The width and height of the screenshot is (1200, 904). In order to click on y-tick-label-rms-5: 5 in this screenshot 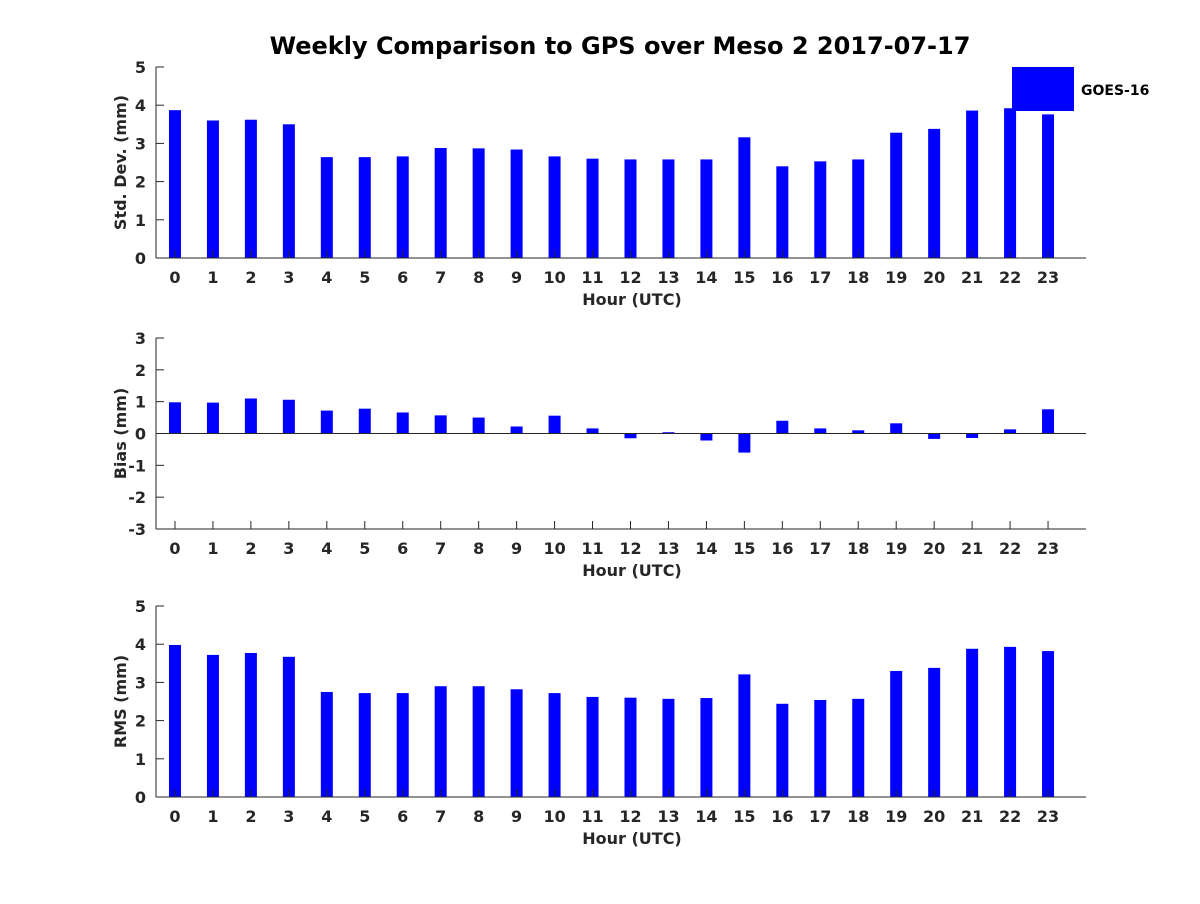, I will do `click(140, 606)`.